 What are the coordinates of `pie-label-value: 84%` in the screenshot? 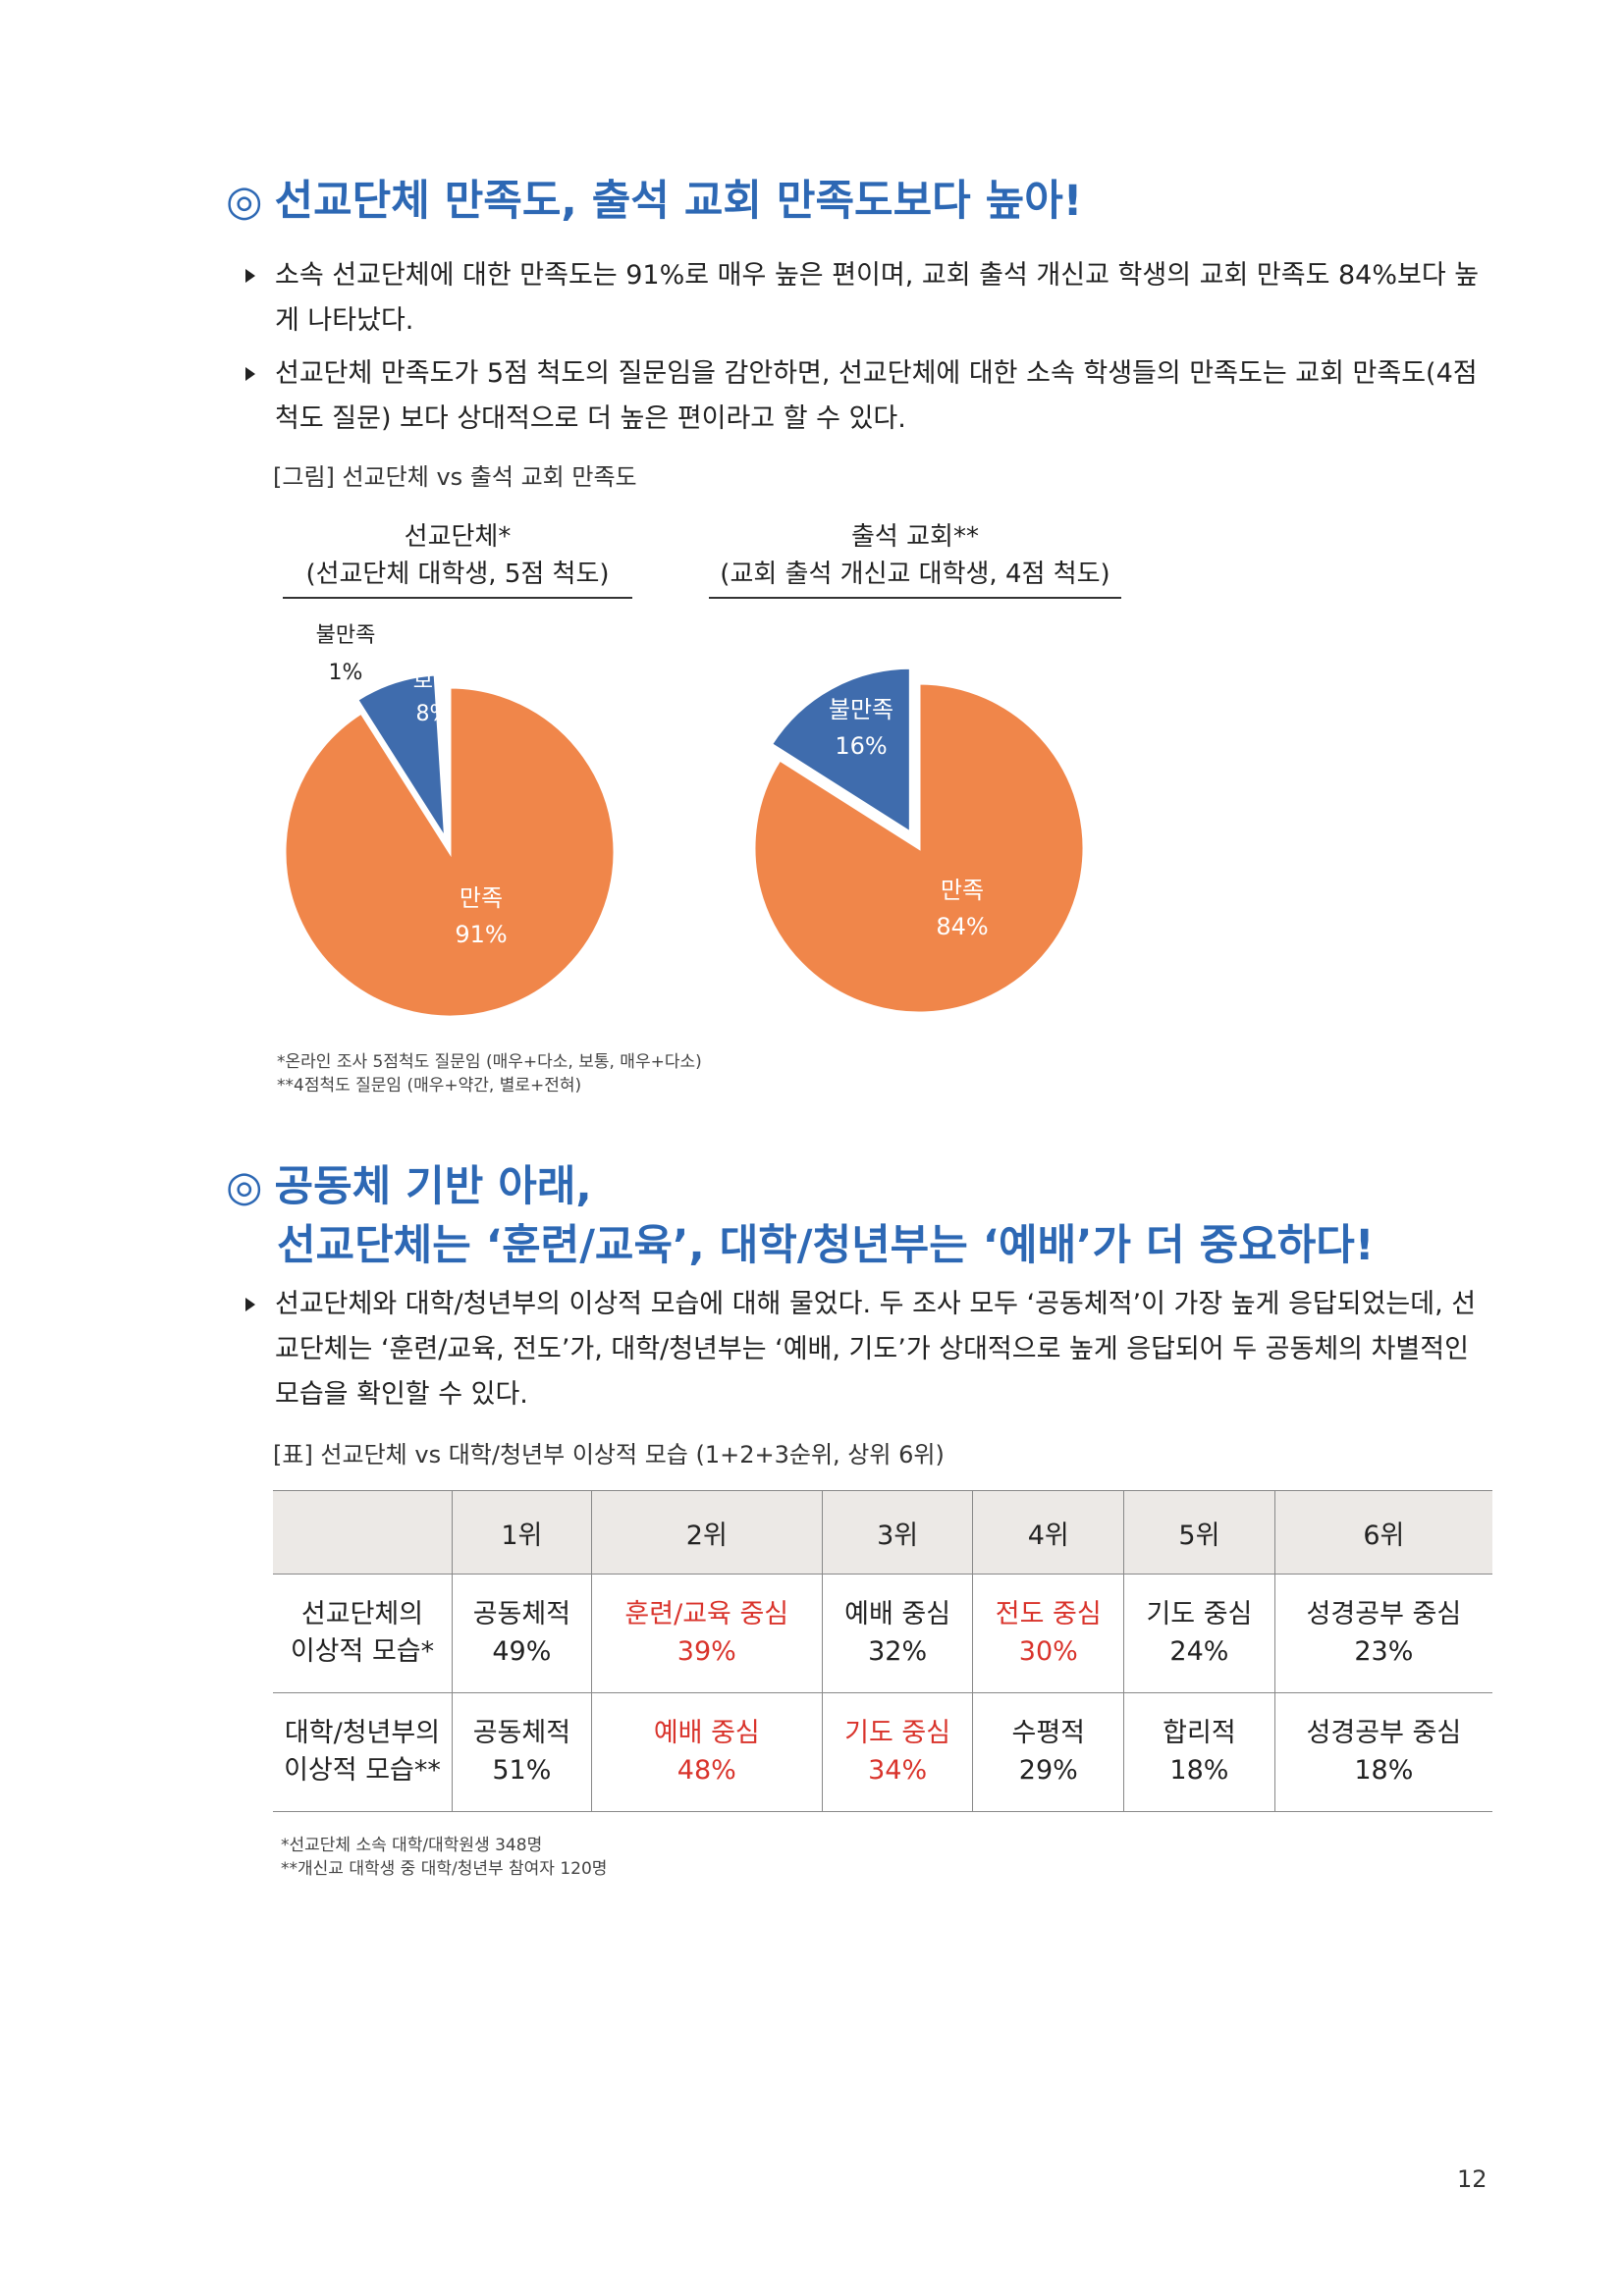 It's located at (962, 926).